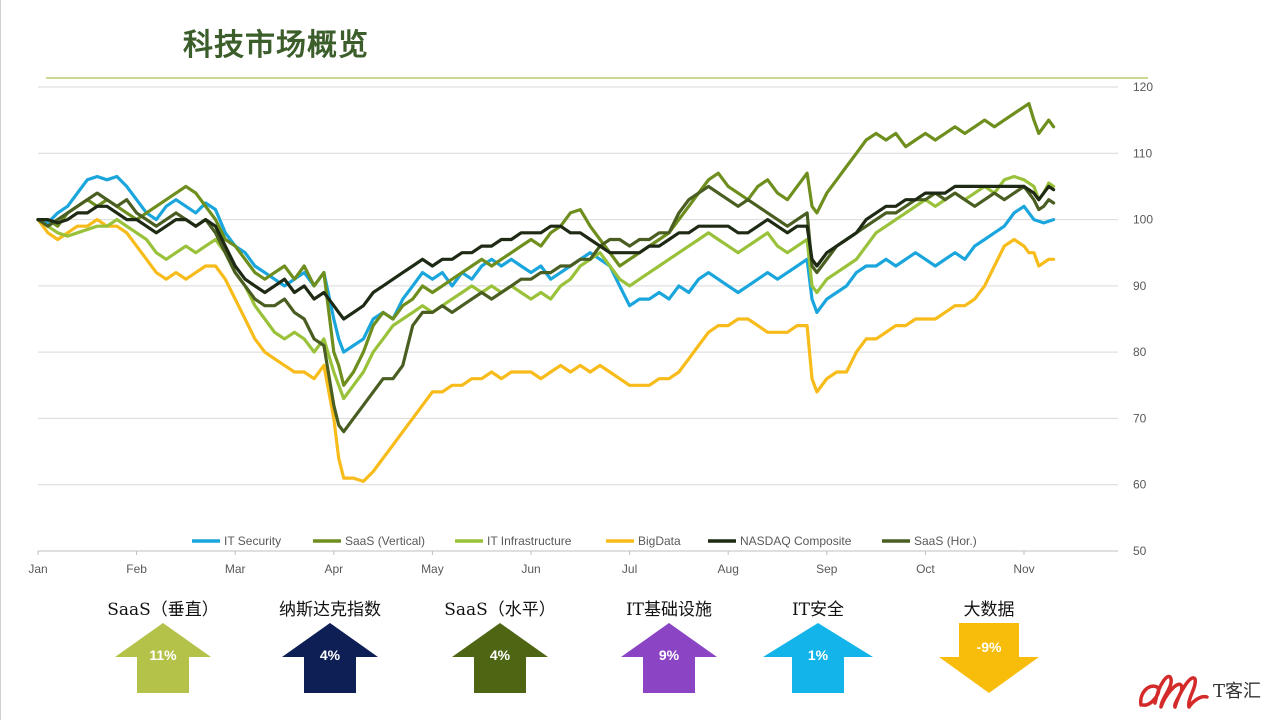 Image resolution: width=1280 pixels, height=720 pixels. What do you see at coordinates (276, 45) in the screenshot?
I see `page-title: 科技市场概览` at bounding box center [276, 45].